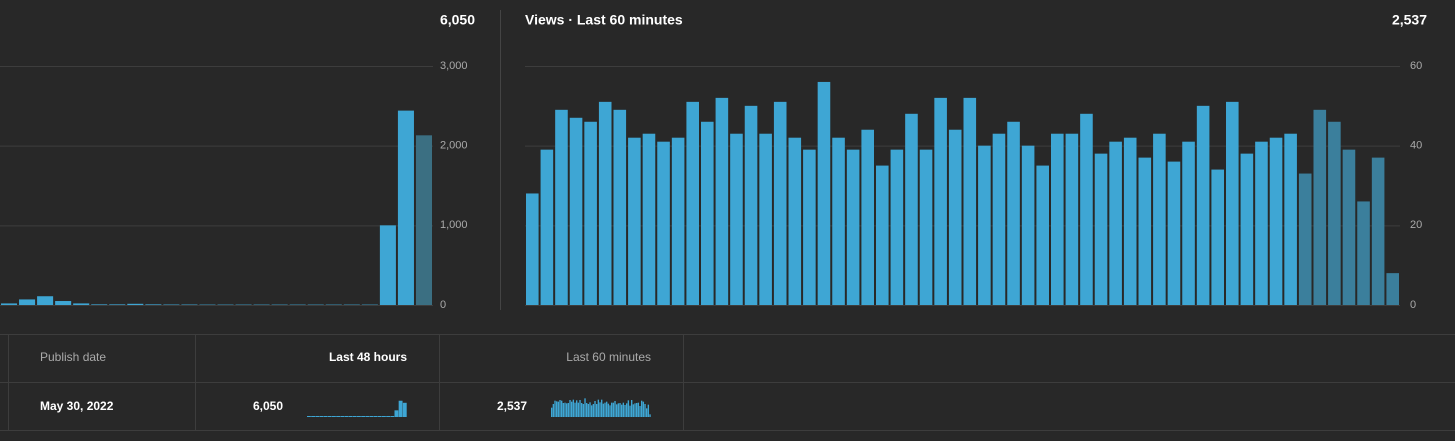  Describe the element at coordinates (73, 357) in the screenshot. I see `column-header: Publish date` at that location.